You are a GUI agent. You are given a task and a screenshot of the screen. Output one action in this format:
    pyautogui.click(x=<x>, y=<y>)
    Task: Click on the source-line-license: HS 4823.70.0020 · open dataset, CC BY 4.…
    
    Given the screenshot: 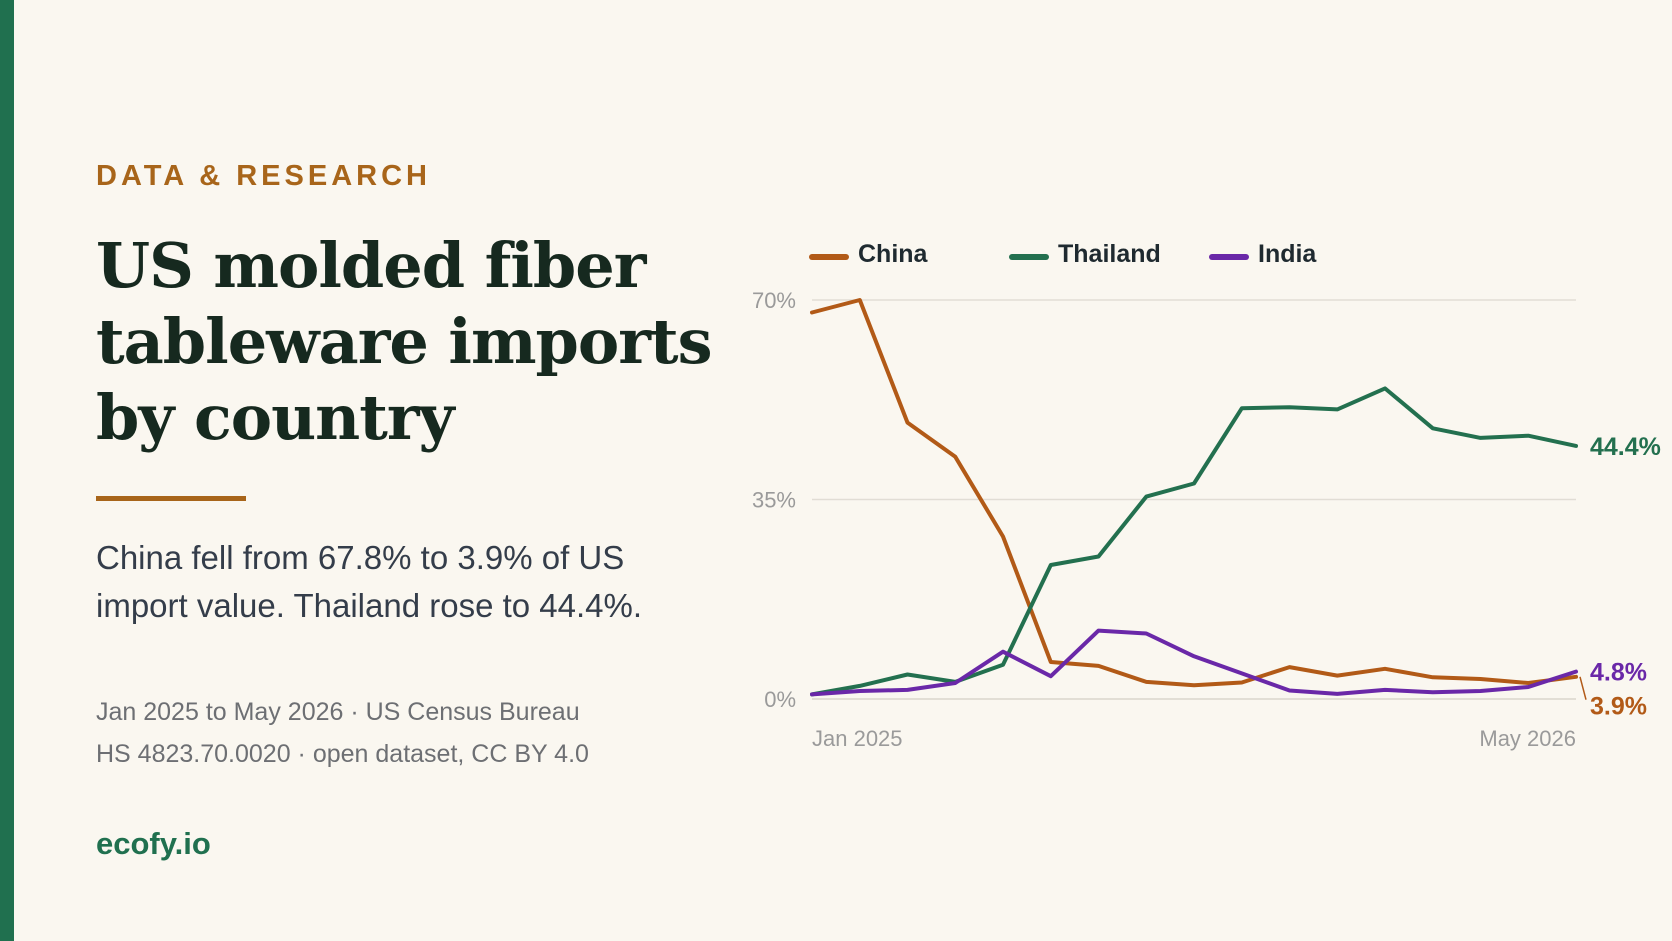 What is the action you would take?
    pyautogui.click(x=342, y=754)
    